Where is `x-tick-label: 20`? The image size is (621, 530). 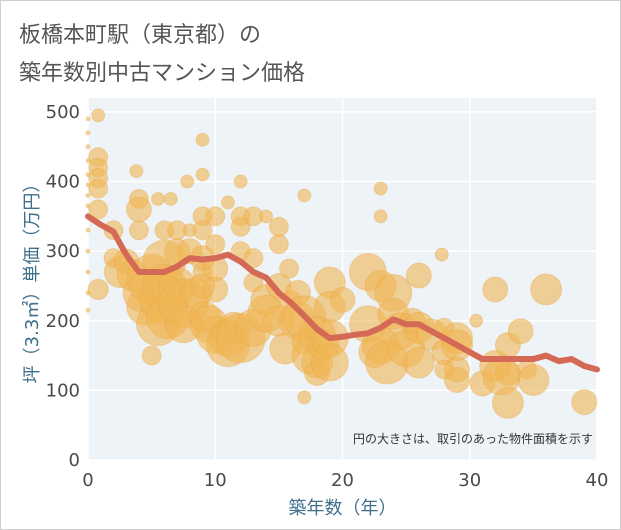 x-tick-label: 20 is located at coordinates (342, 480).